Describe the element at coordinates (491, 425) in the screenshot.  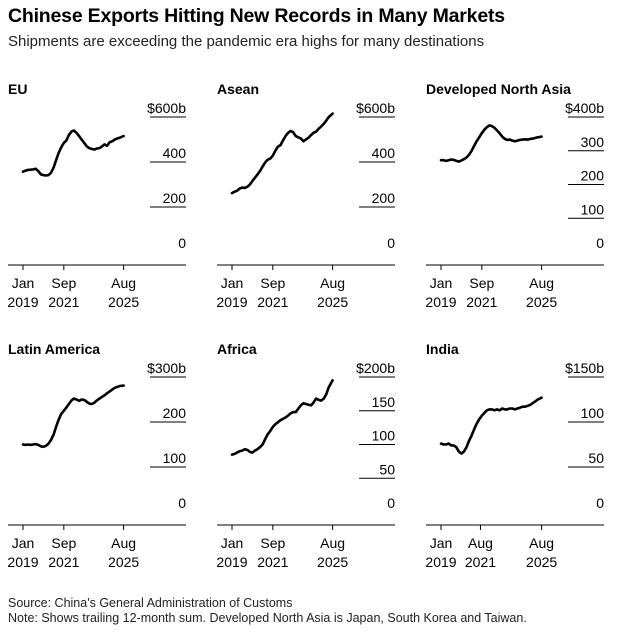
I see `series-line-india` at that location.